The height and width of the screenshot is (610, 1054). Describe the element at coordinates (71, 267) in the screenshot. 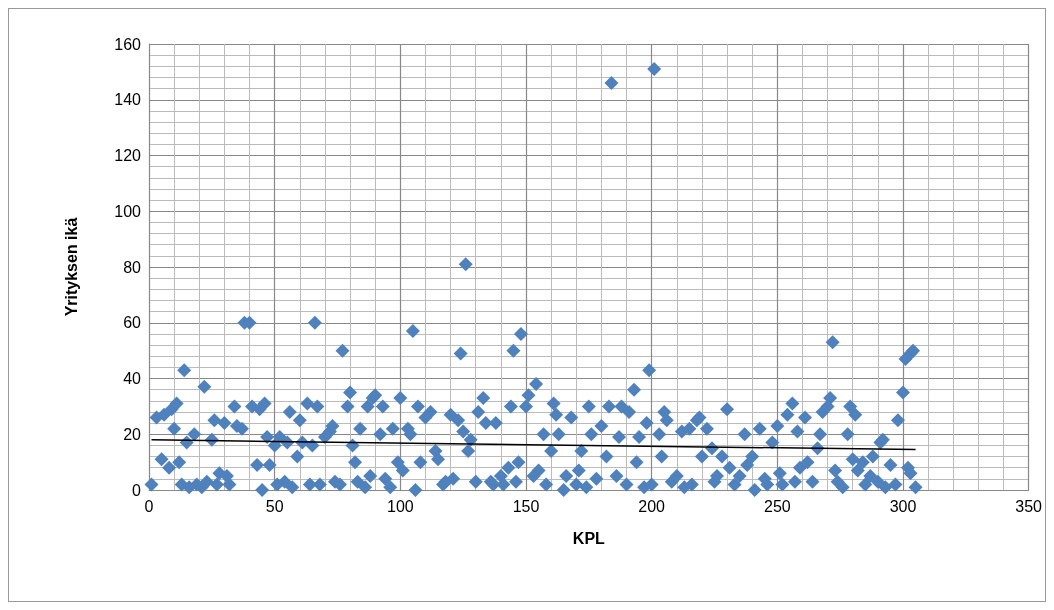

I see `y-axis-title: Yrityksen ikä` at that location.